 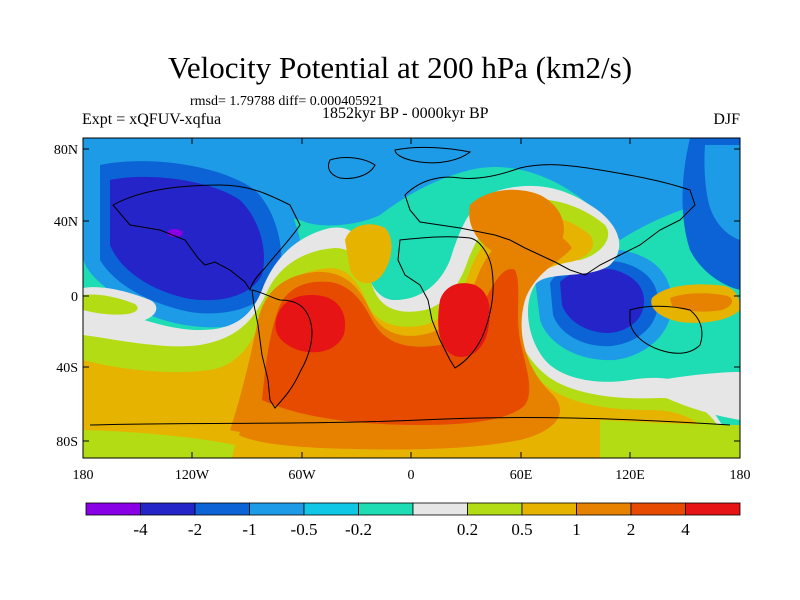 What do you see at coordinates (140, 529) in the screenshot?
I see `colorbar-label: -4` at bounding box center [140, 529].